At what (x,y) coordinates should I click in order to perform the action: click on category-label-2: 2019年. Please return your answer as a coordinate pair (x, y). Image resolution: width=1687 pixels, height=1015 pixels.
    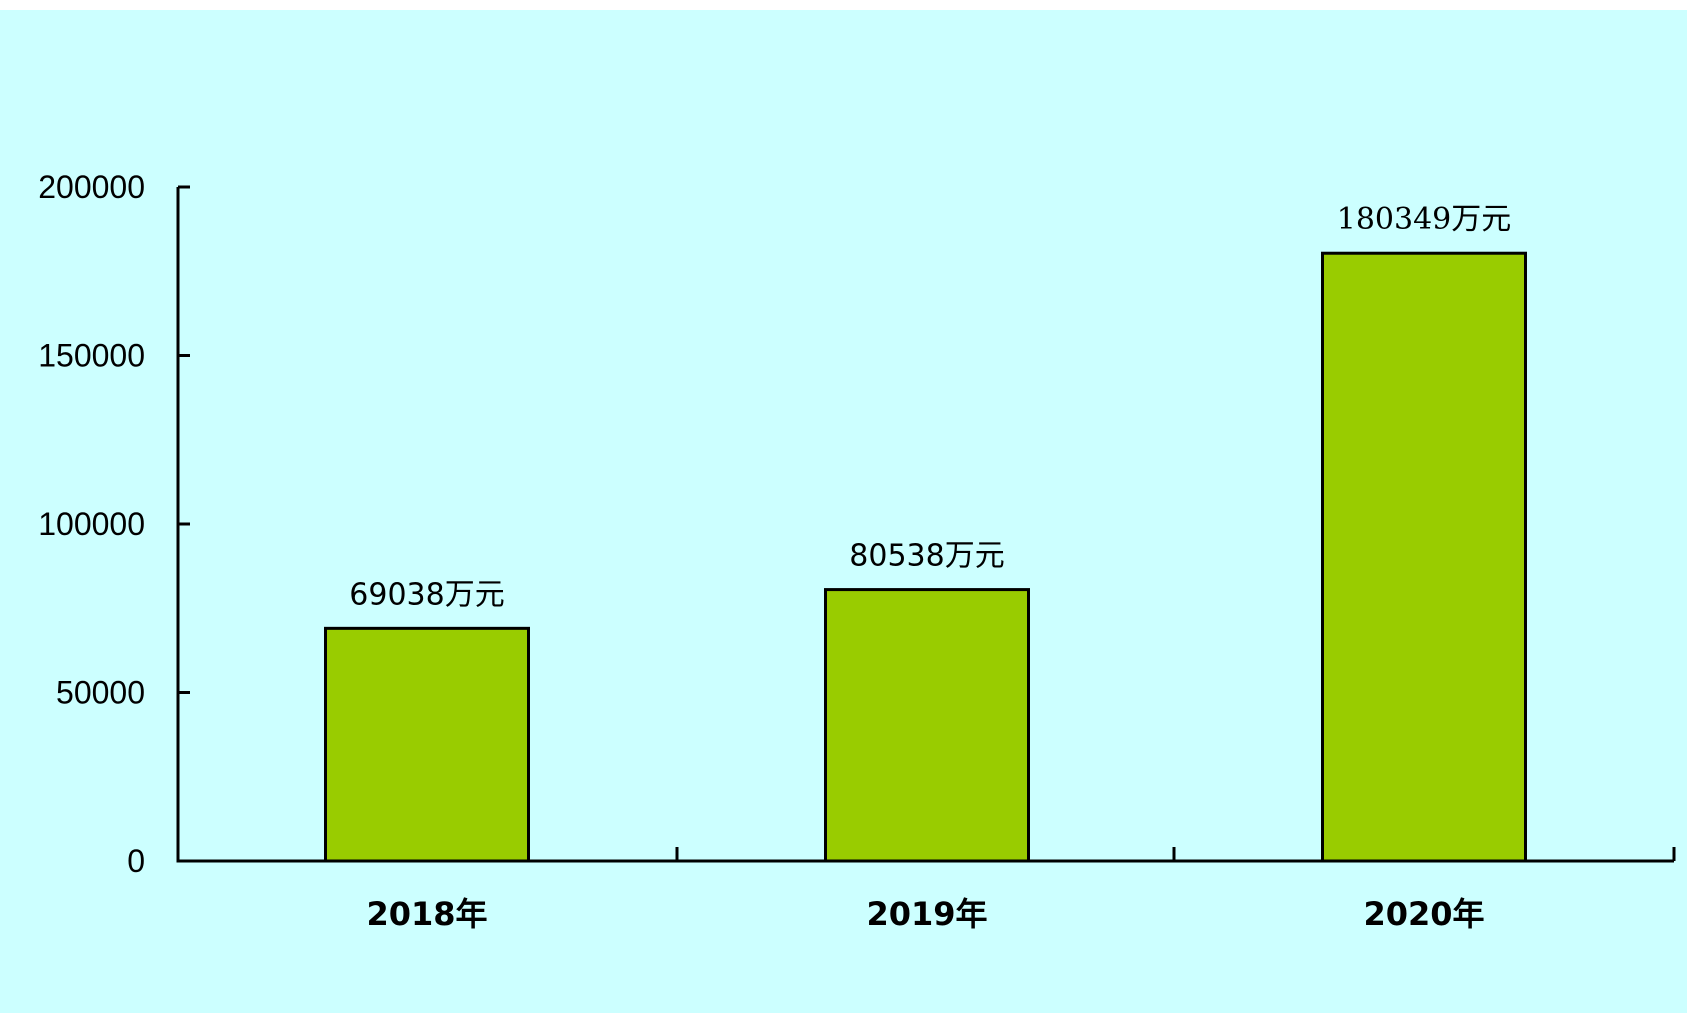
    Looking at the image, I should click on (926, 914).